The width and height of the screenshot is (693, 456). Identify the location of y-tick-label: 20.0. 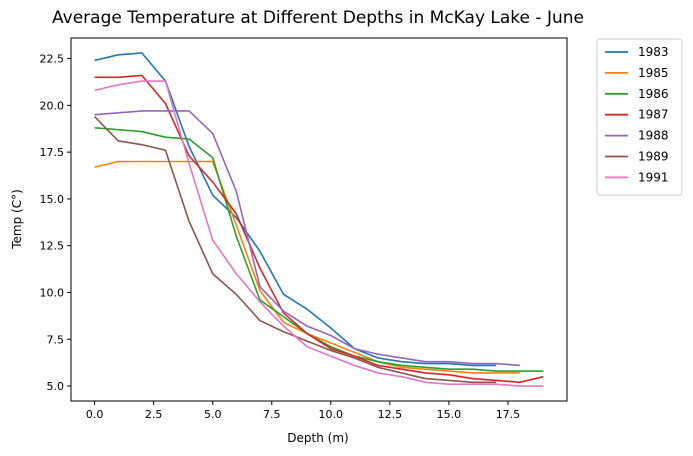
(52, 105).